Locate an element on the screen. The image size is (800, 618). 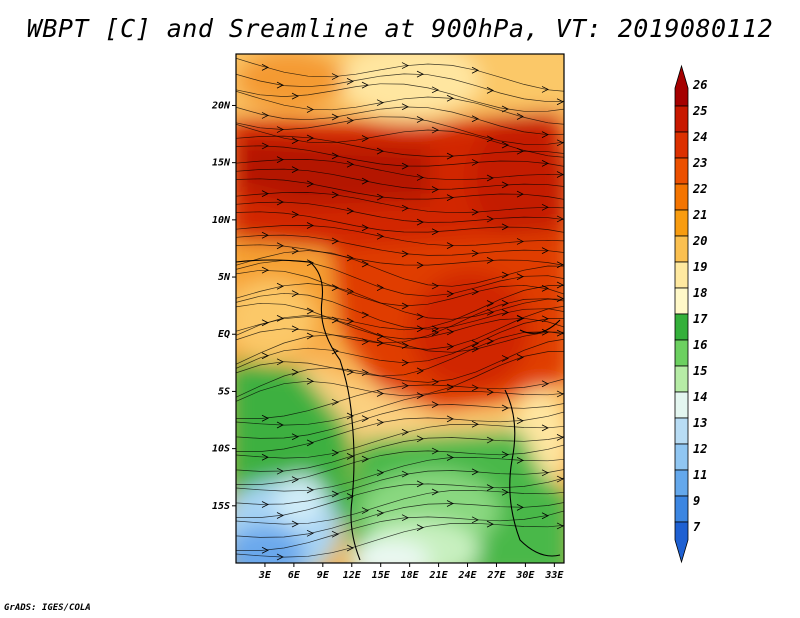
colorbar-label: 21 is located at coordinates (699, 215).